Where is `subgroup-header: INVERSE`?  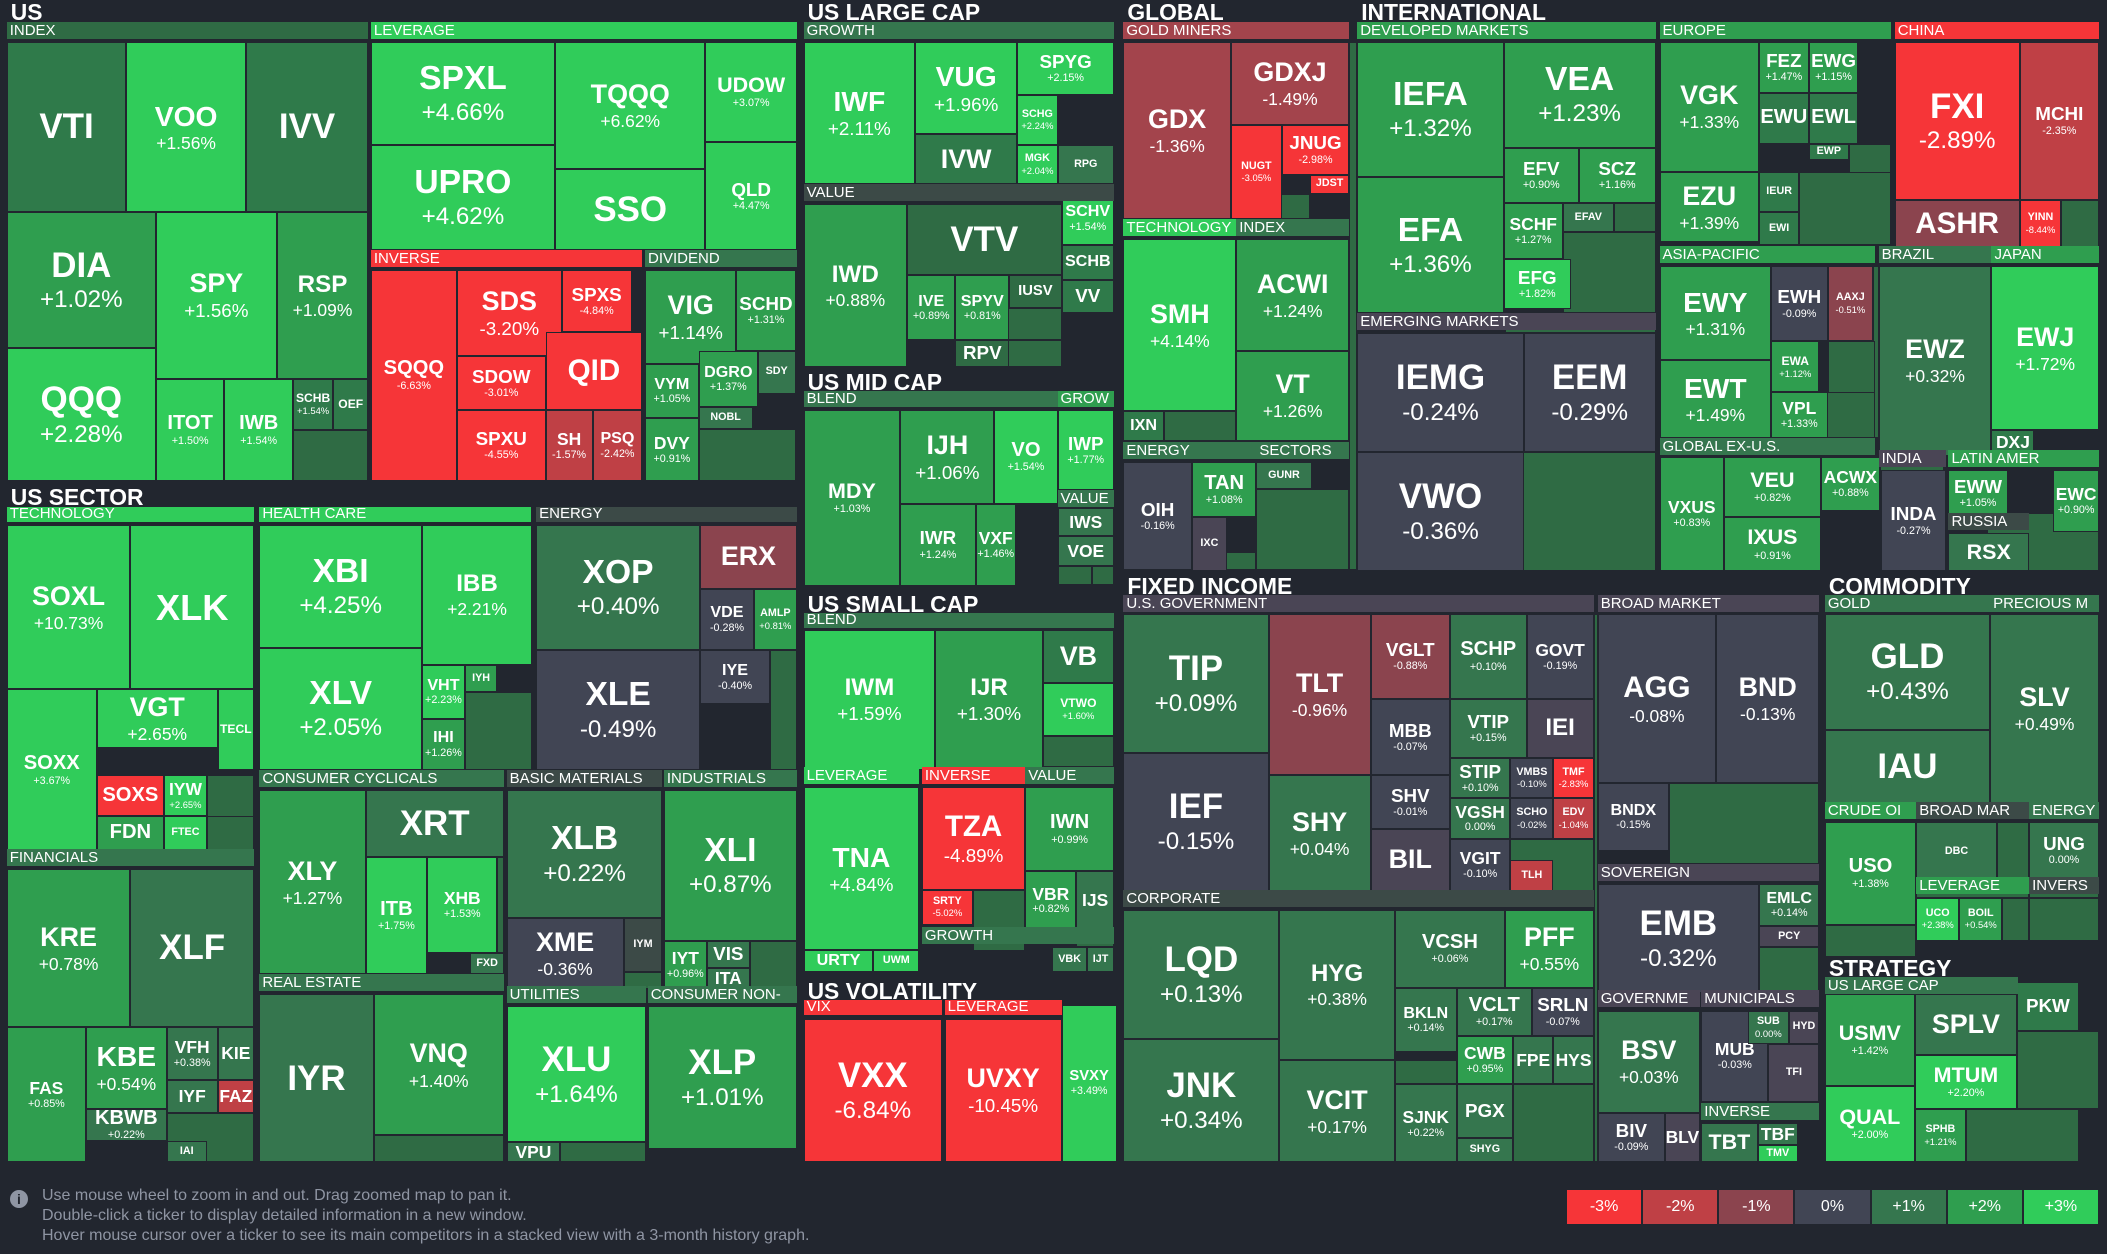
subgroup-header: INVERSE is located at coordinates (1760, 1112).